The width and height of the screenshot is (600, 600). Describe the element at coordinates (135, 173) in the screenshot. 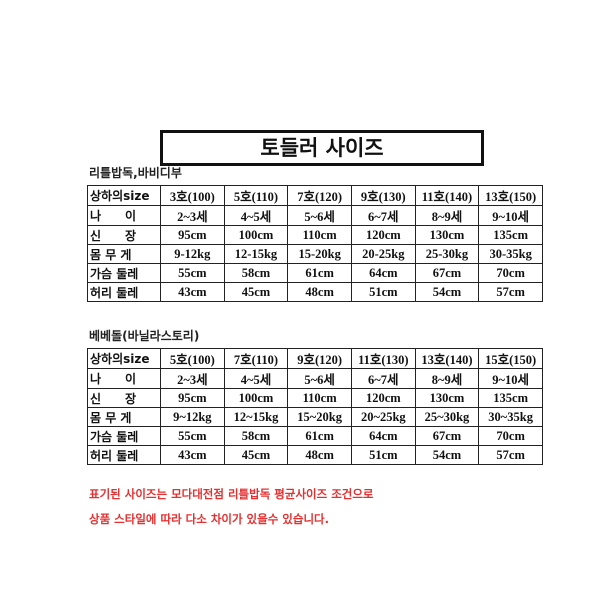

I see `table-1-label: 리틀밥독,바비디부` at that location.